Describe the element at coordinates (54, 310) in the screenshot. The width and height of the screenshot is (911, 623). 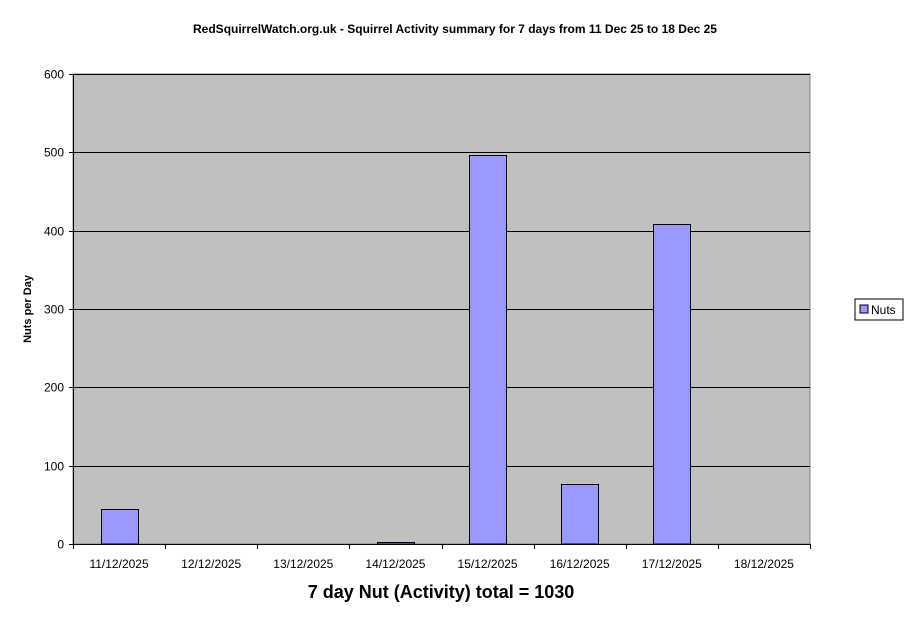
I see `y-tick-label: 300` at that location.